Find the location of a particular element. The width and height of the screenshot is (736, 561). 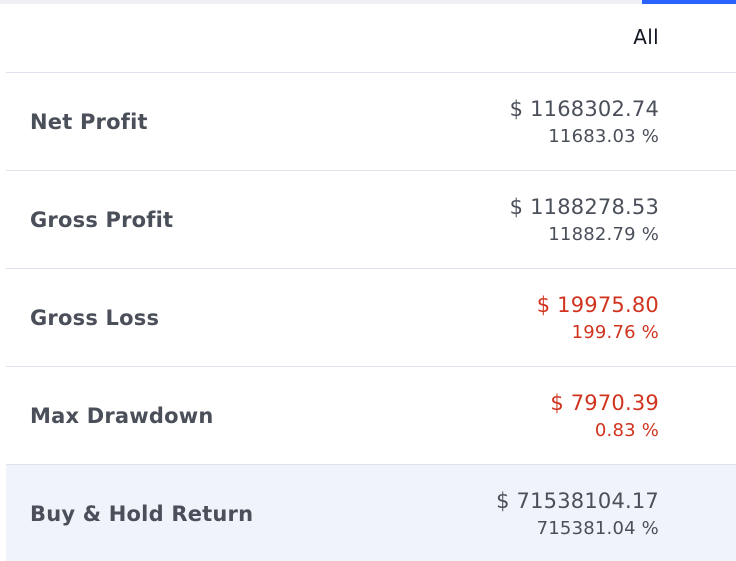

percent-value: 0.83 % is located at coordinates (626, 430).